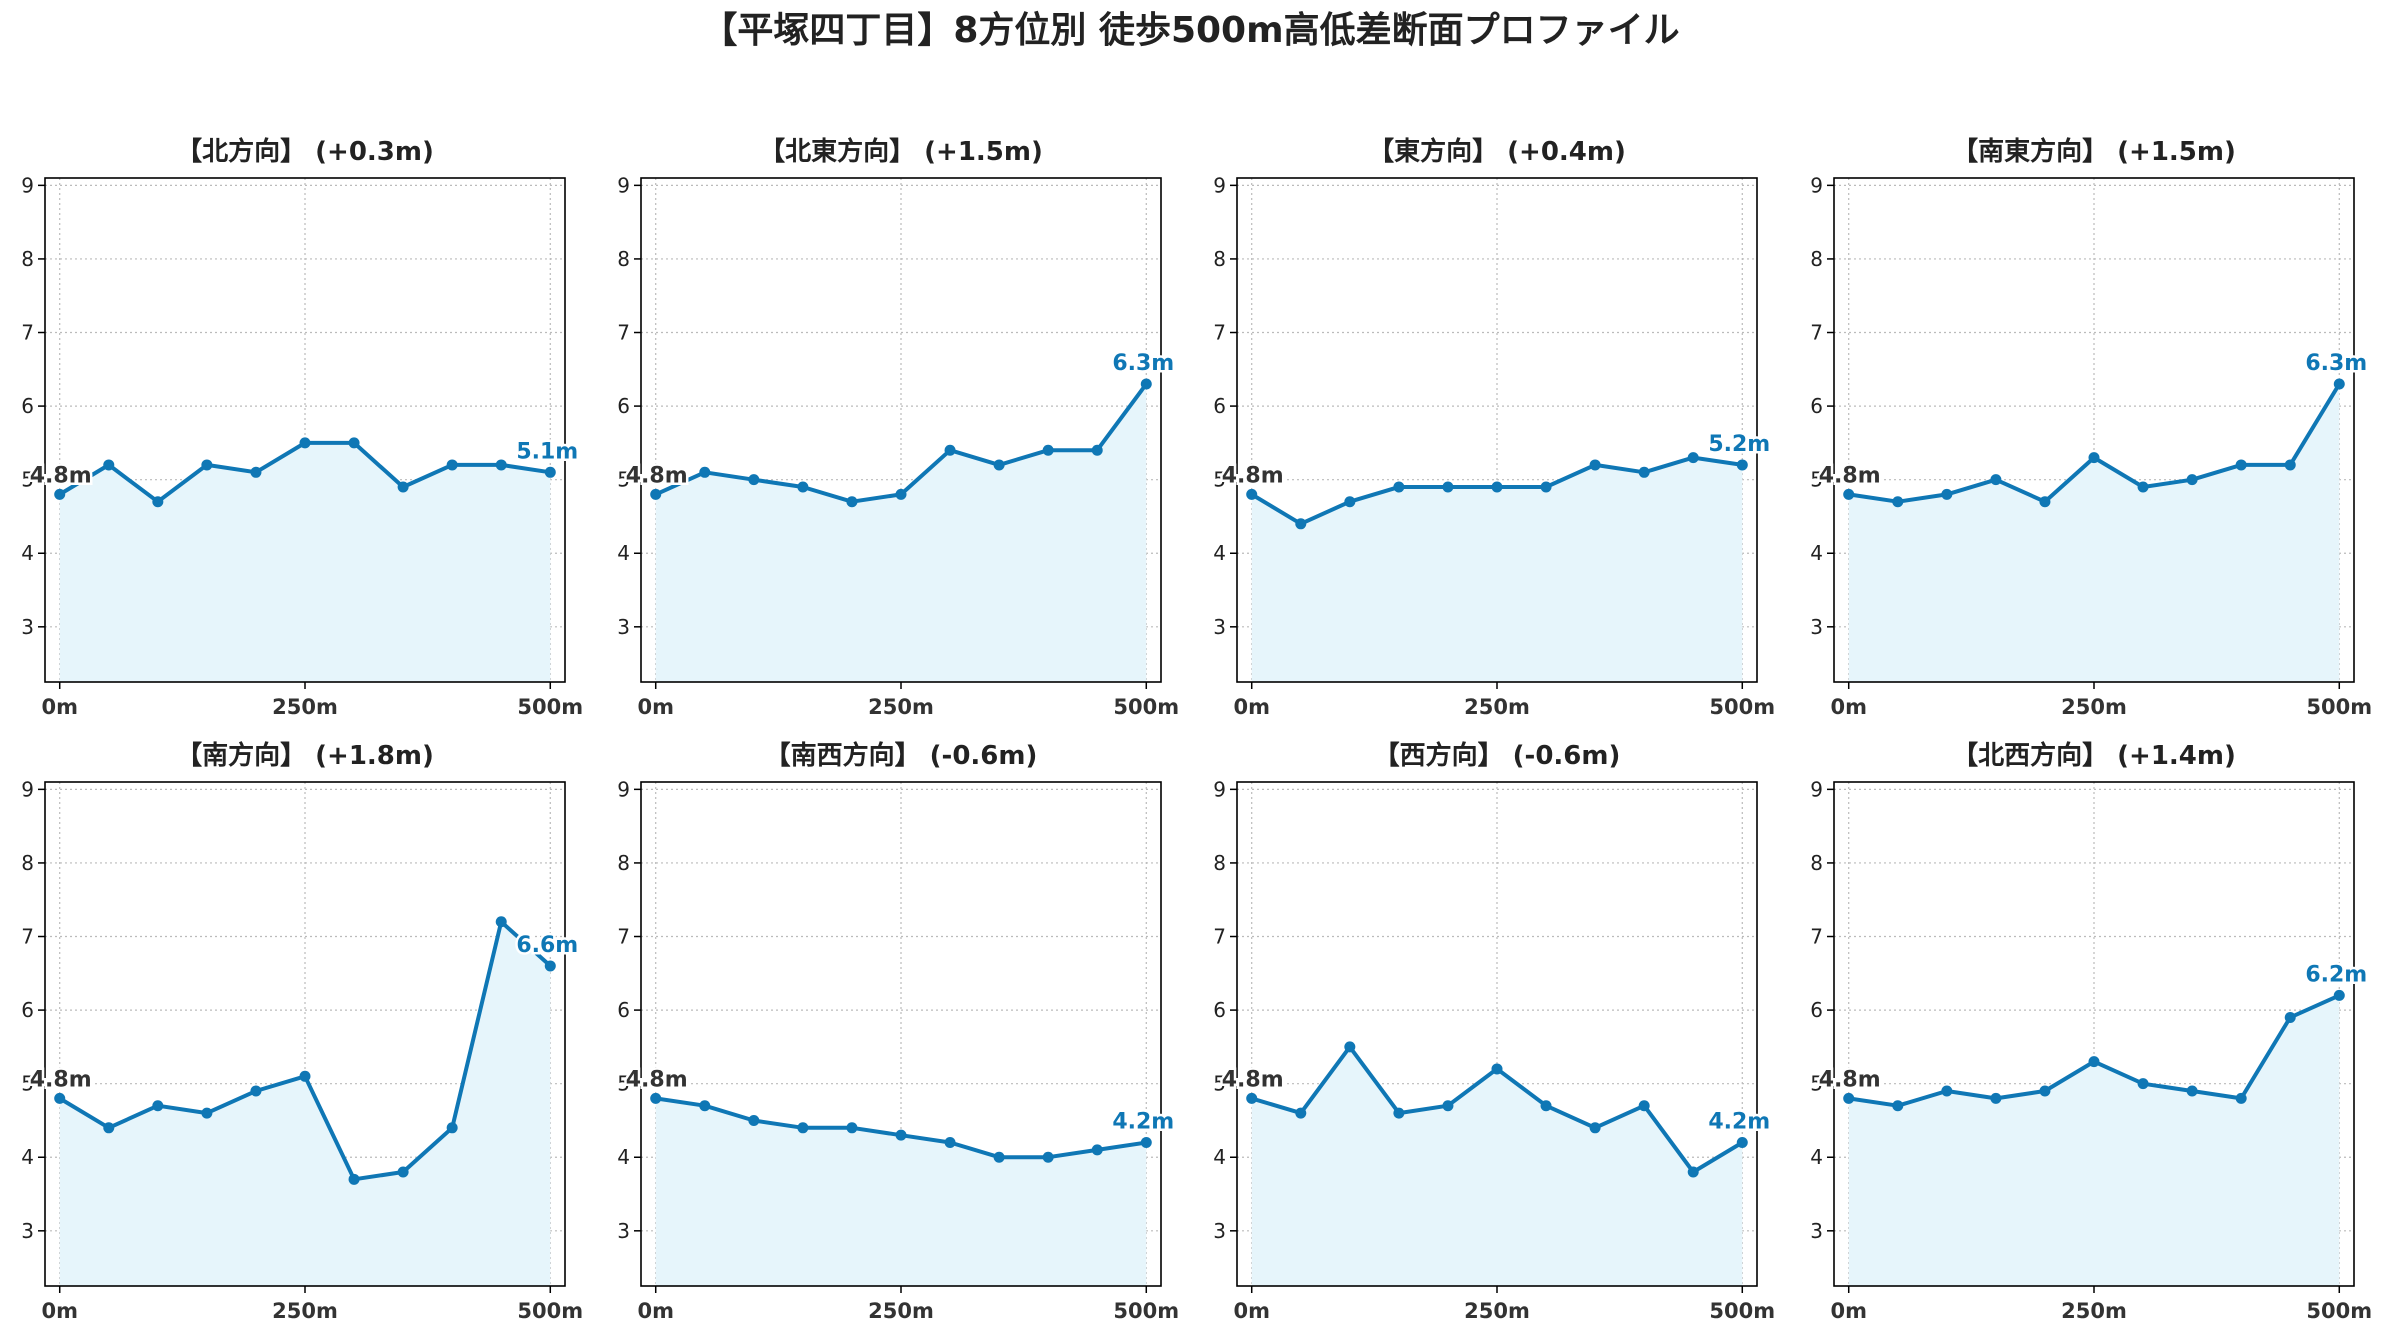  I want to click on chart-1-start-label: 4.8m, so click(61, 475).